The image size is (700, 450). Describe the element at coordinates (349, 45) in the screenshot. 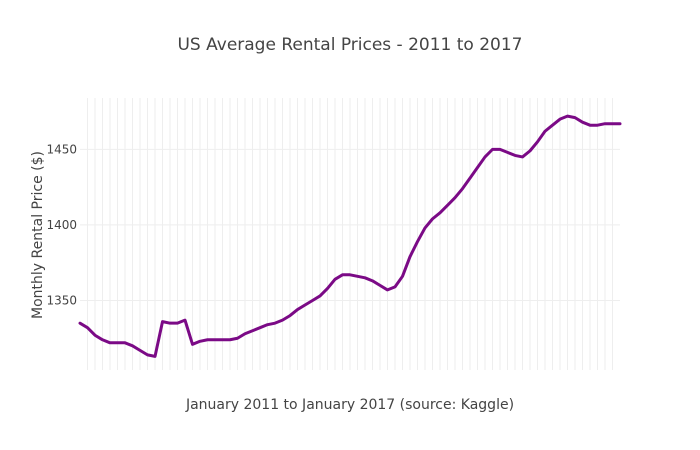

I see `chart-title: US Average Rental Prices - 2011 to 2017` at that location.